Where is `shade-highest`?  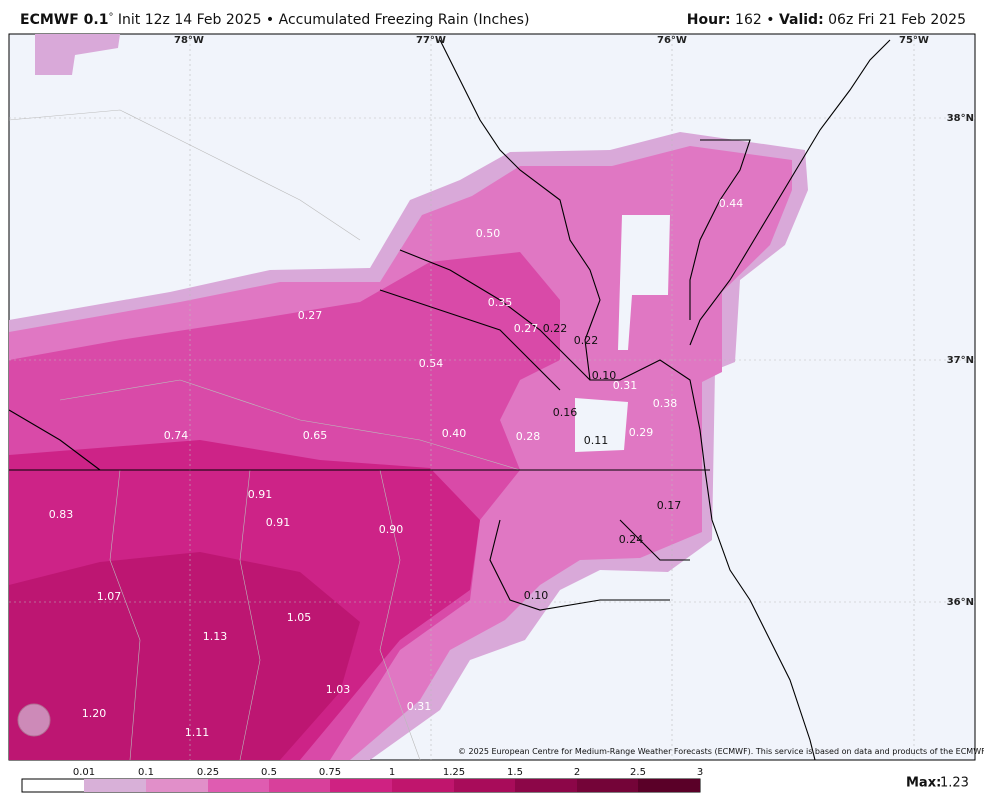
shade-highest is located at coordinates (184, 656).